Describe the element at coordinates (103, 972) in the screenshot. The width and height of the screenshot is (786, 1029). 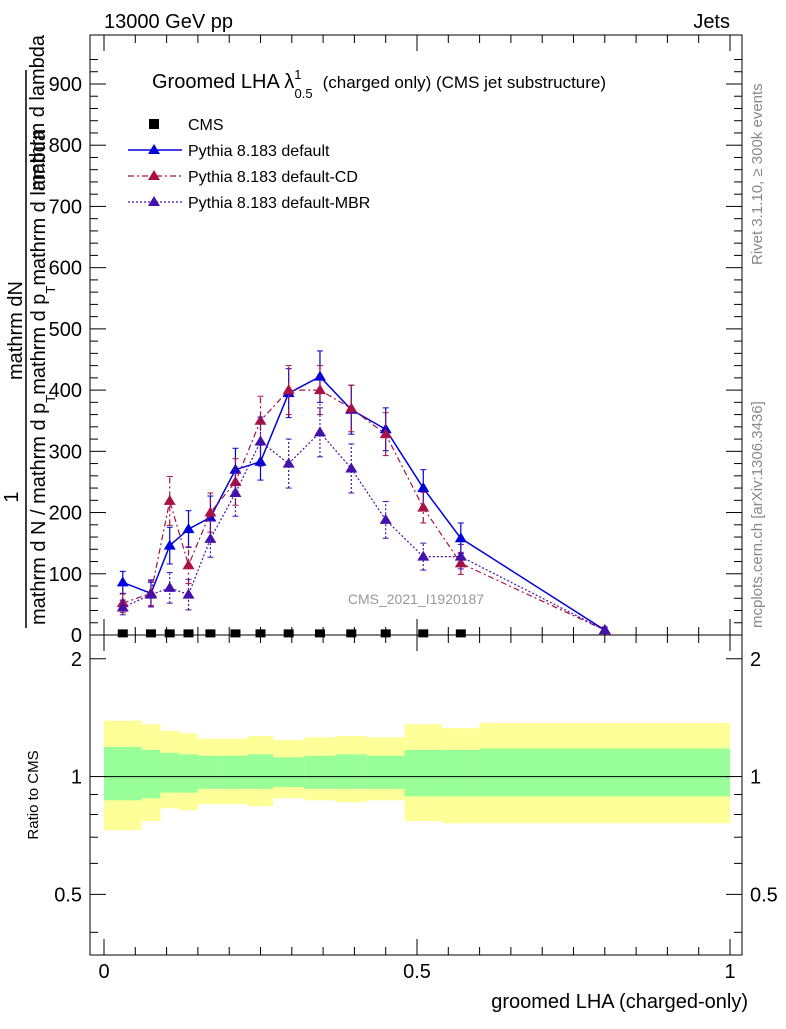
I see `x-tick-label: 0` at that location.